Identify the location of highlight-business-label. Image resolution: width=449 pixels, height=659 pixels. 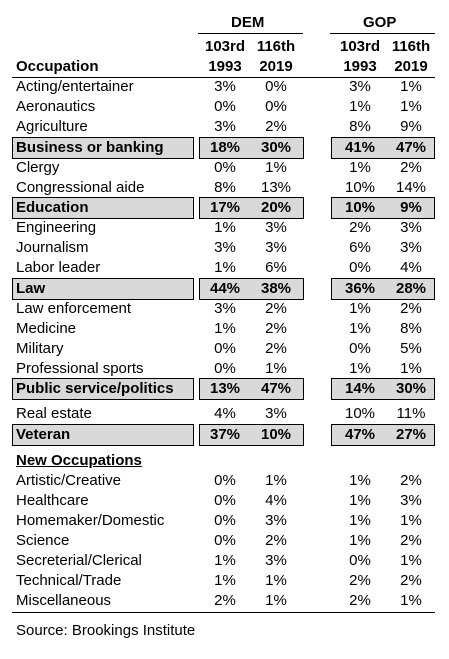
(103, 148).